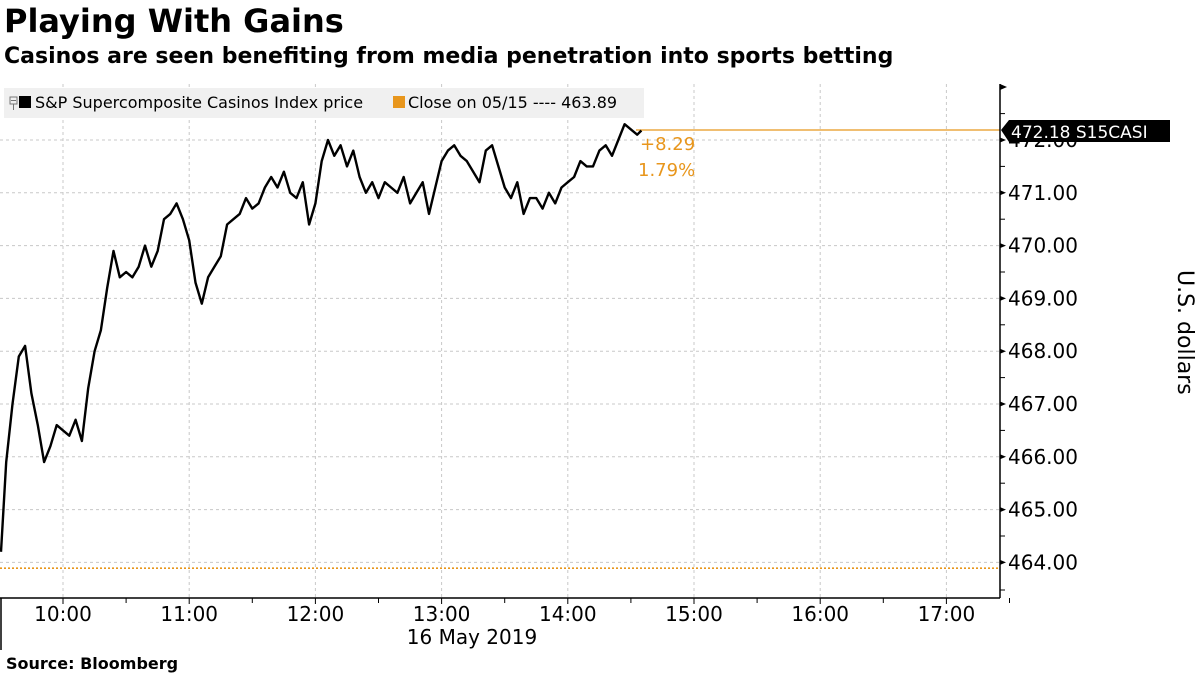  Describe the element at coordinates (947, 614) in the screenshot. I see `x-tick-label: 17:00` at that location.